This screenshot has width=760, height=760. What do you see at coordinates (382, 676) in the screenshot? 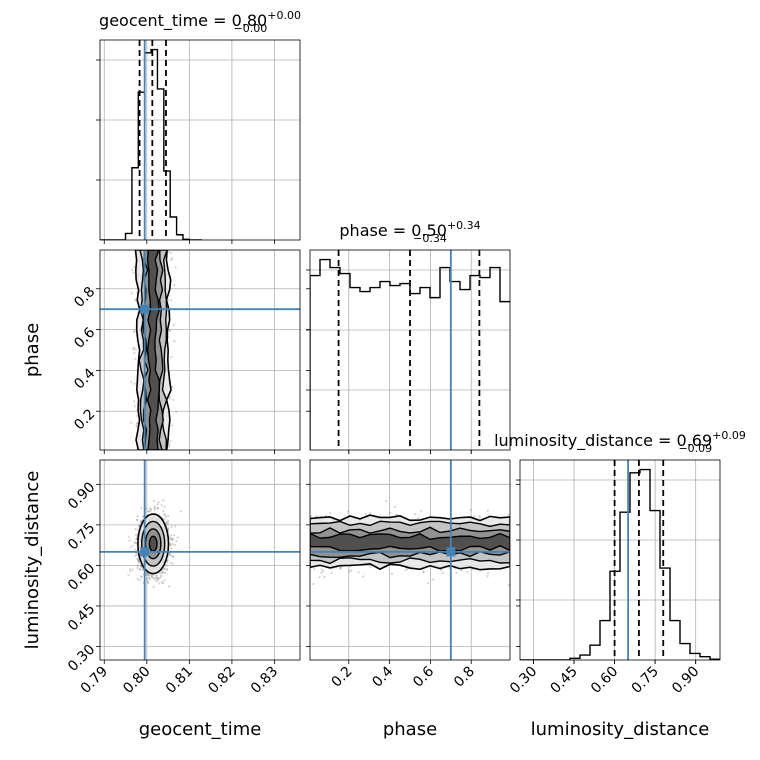
I see `xtick-label-phase-1: 0.4` at bounding box center [382, 676].